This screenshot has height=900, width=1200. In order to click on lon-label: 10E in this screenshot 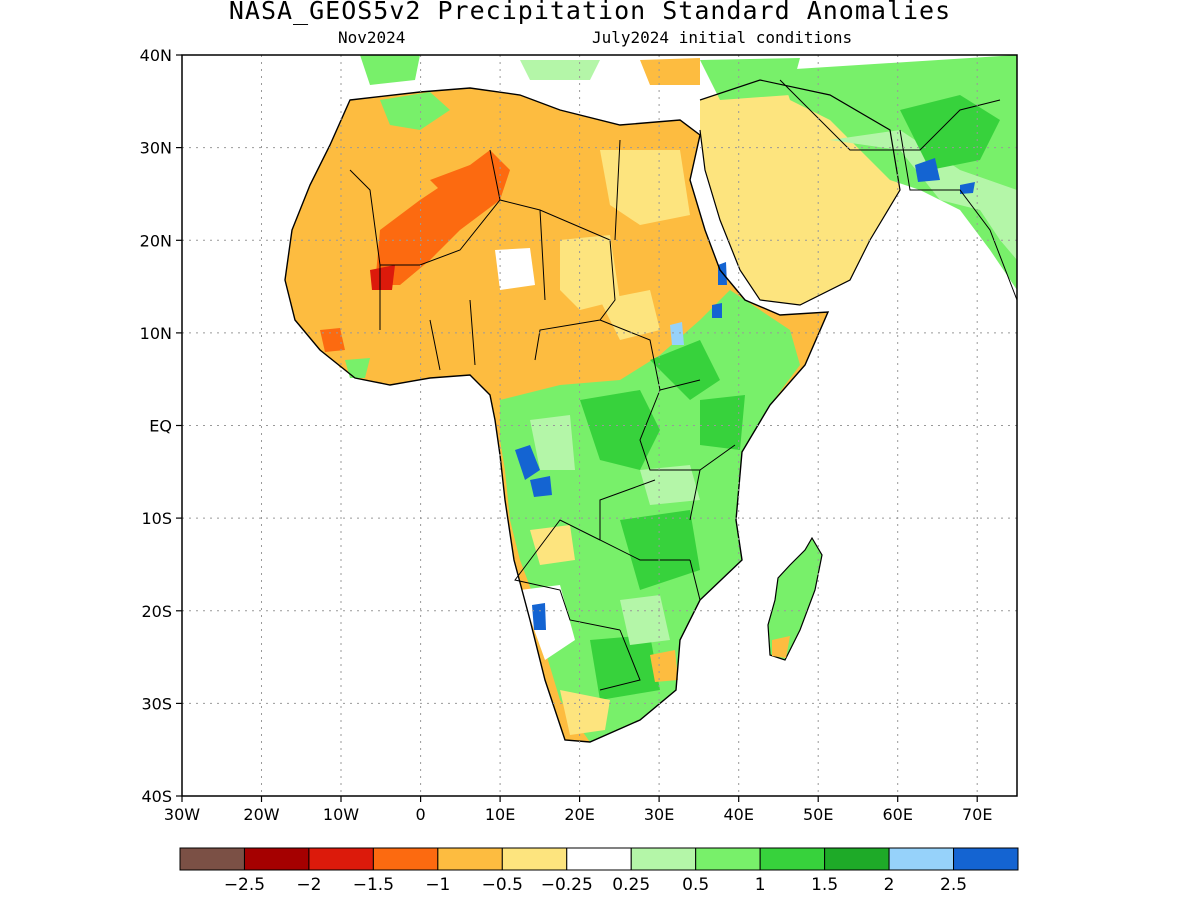, I will do `click(500, 814)`.